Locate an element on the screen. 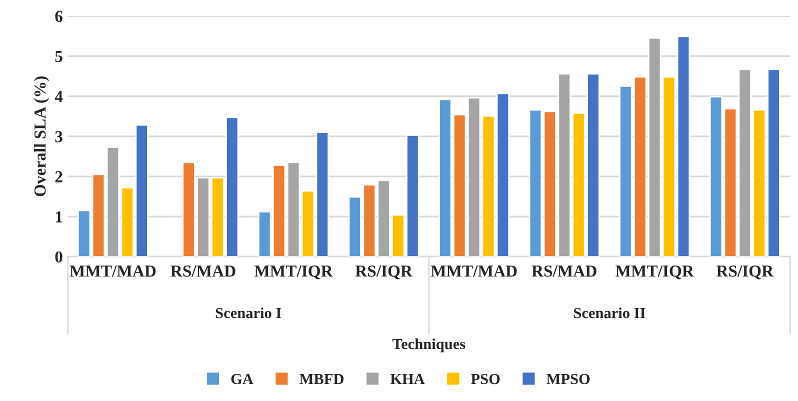  y-tick-label: 1 is located at coordinates (59, 216).